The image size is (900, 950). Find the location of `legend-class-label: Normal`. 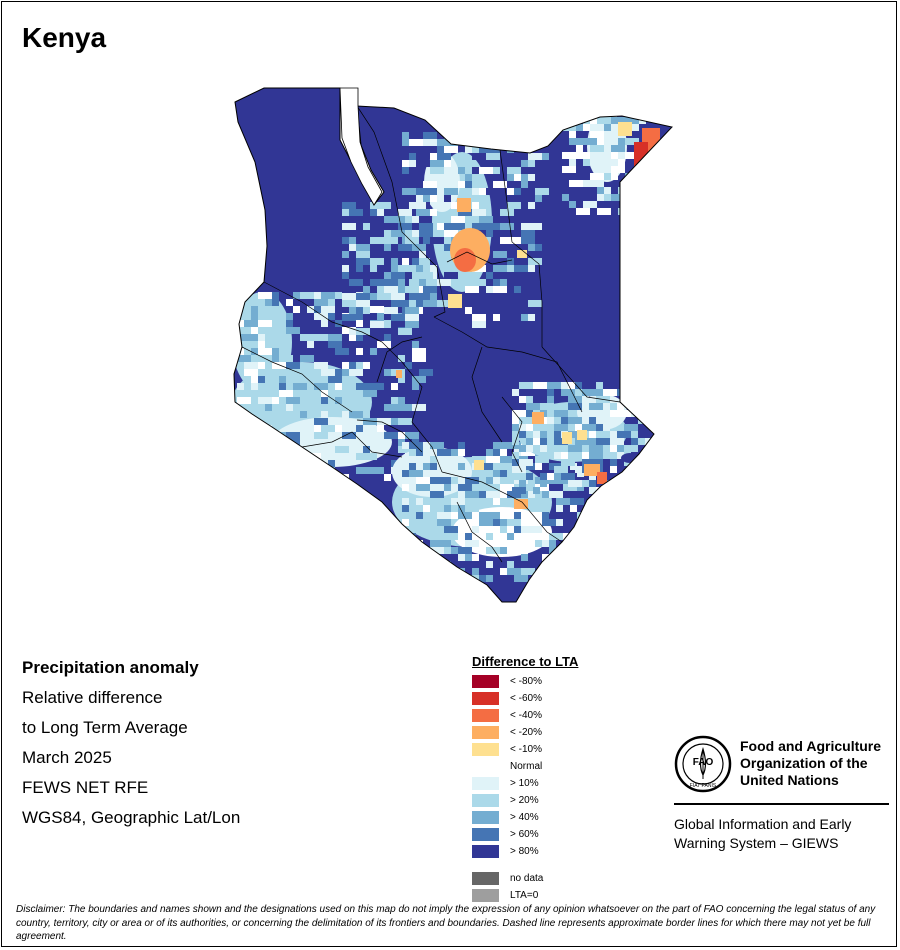

legend-class-label: Normal is located at coordinates (526, 766).